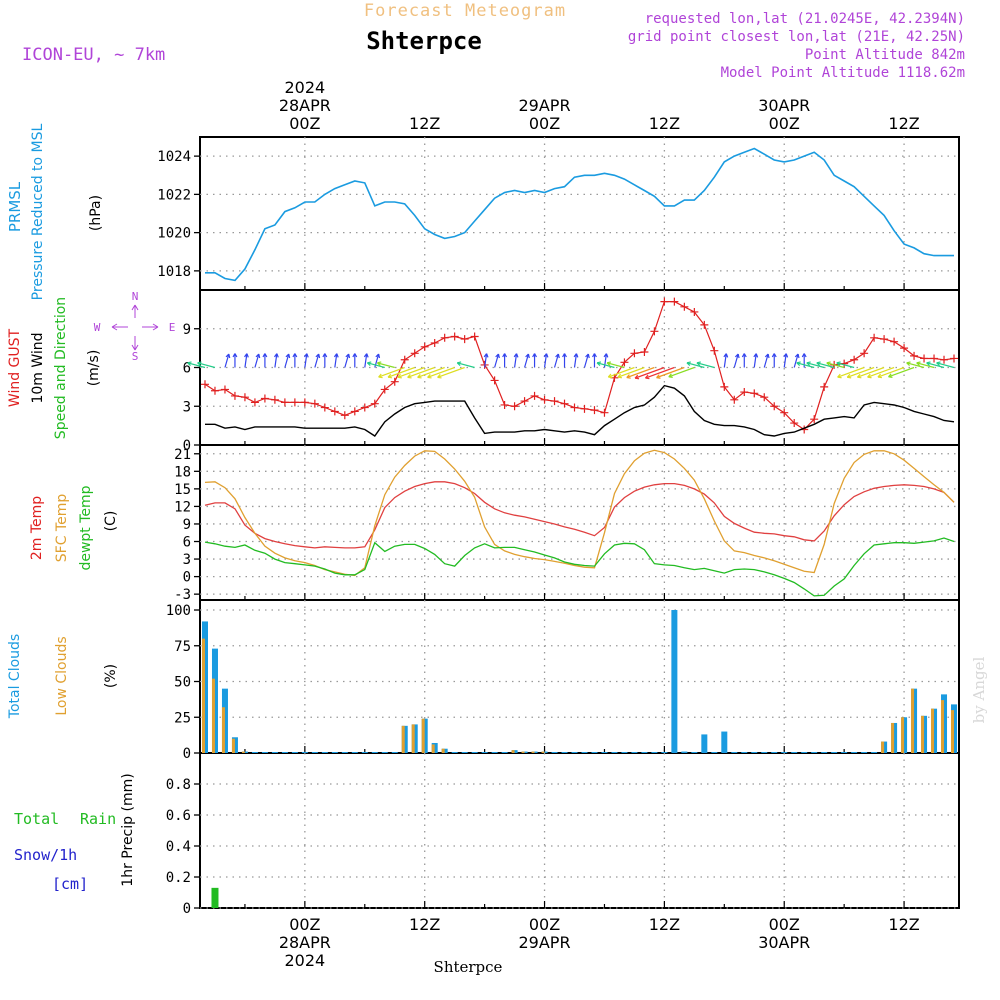 The image size is (1000, 1000). Describe the element at coordinates (70, 884) in the screenshot. I see `label-cm: [cm]` at that location.